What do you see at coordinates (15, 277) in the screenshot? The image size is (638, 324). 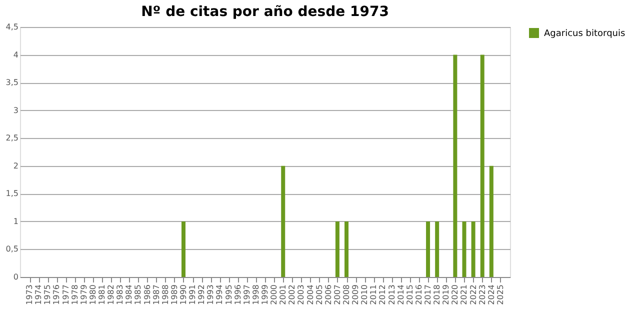 I see `y-tick-label: 0` at bounding box center [15, 277].